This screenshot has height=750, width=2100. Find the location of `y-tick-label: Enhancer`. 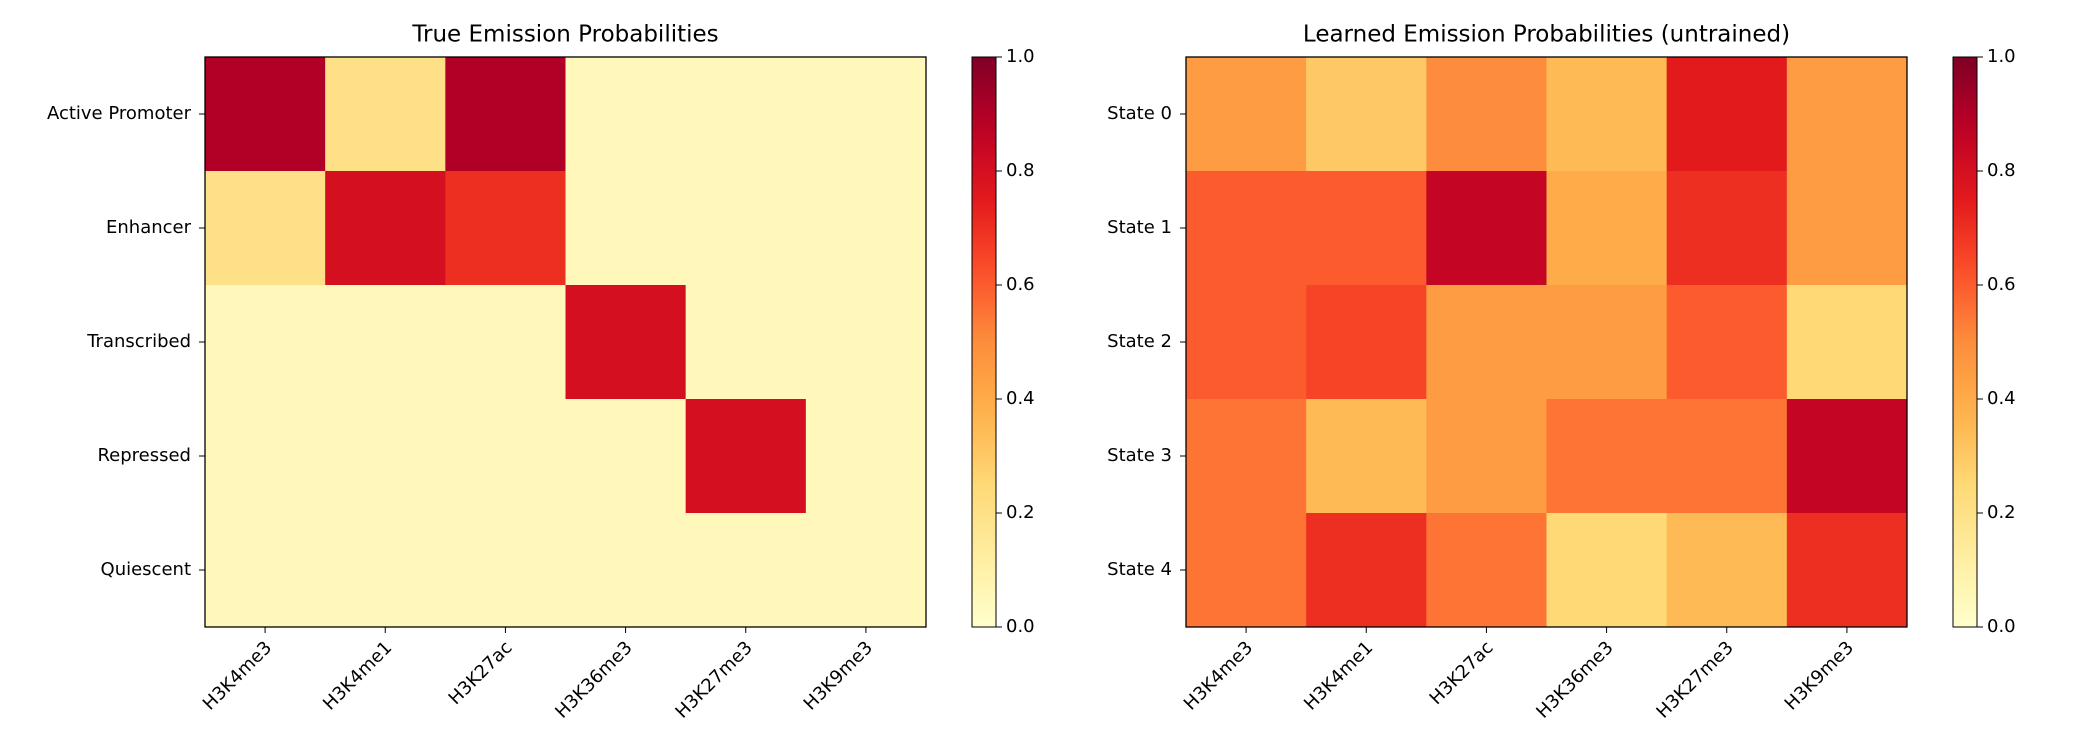

y-tick-label: Enhancer is located at coordinates (149, 227).